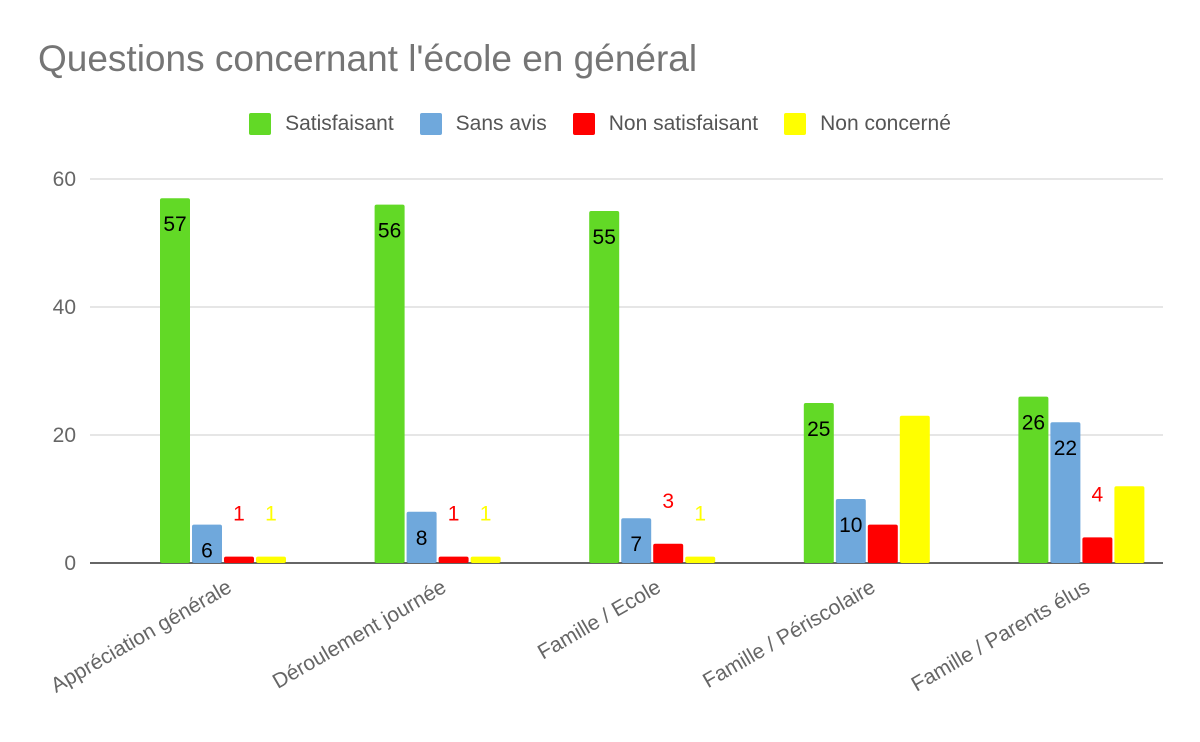 This screenshot has width=1200, height=742. What do you see at coordinates (64, 435) in the screenshot?
I see `y-tick-label: 20` at bounding box center [64, 435].